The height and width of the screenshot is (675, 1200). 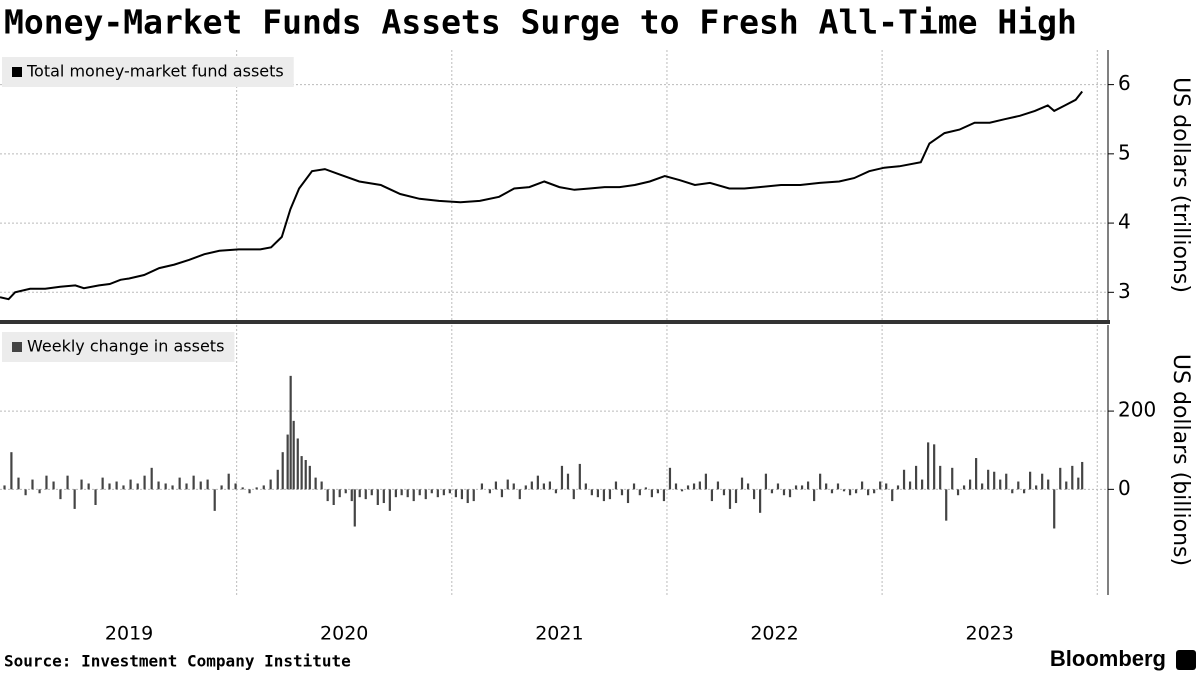 I want to click on y-tick-label: 6, so click(x=1124, y=83).